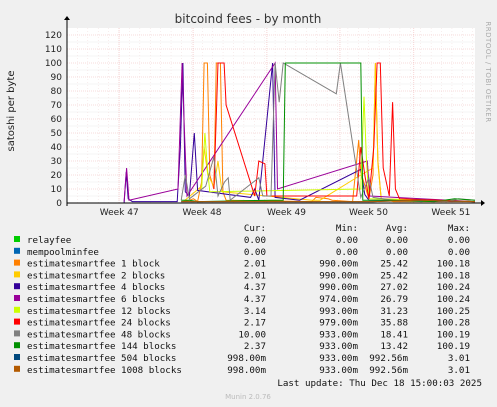  I want to click on legend-cur: 2.37, so click(255, 346).